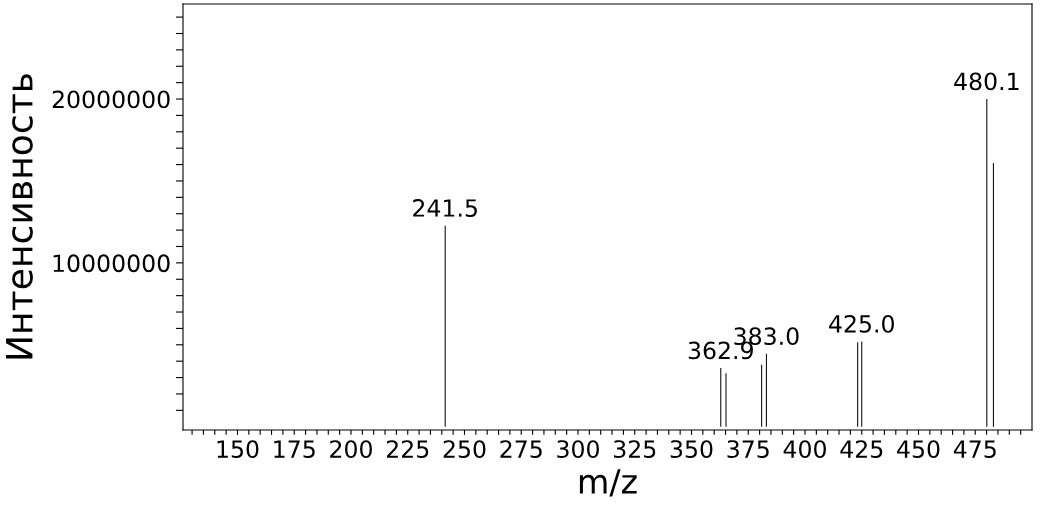 This screenshot has width=1041, height=517. I want to click on x-tick-label: 425, so click(861, 449).